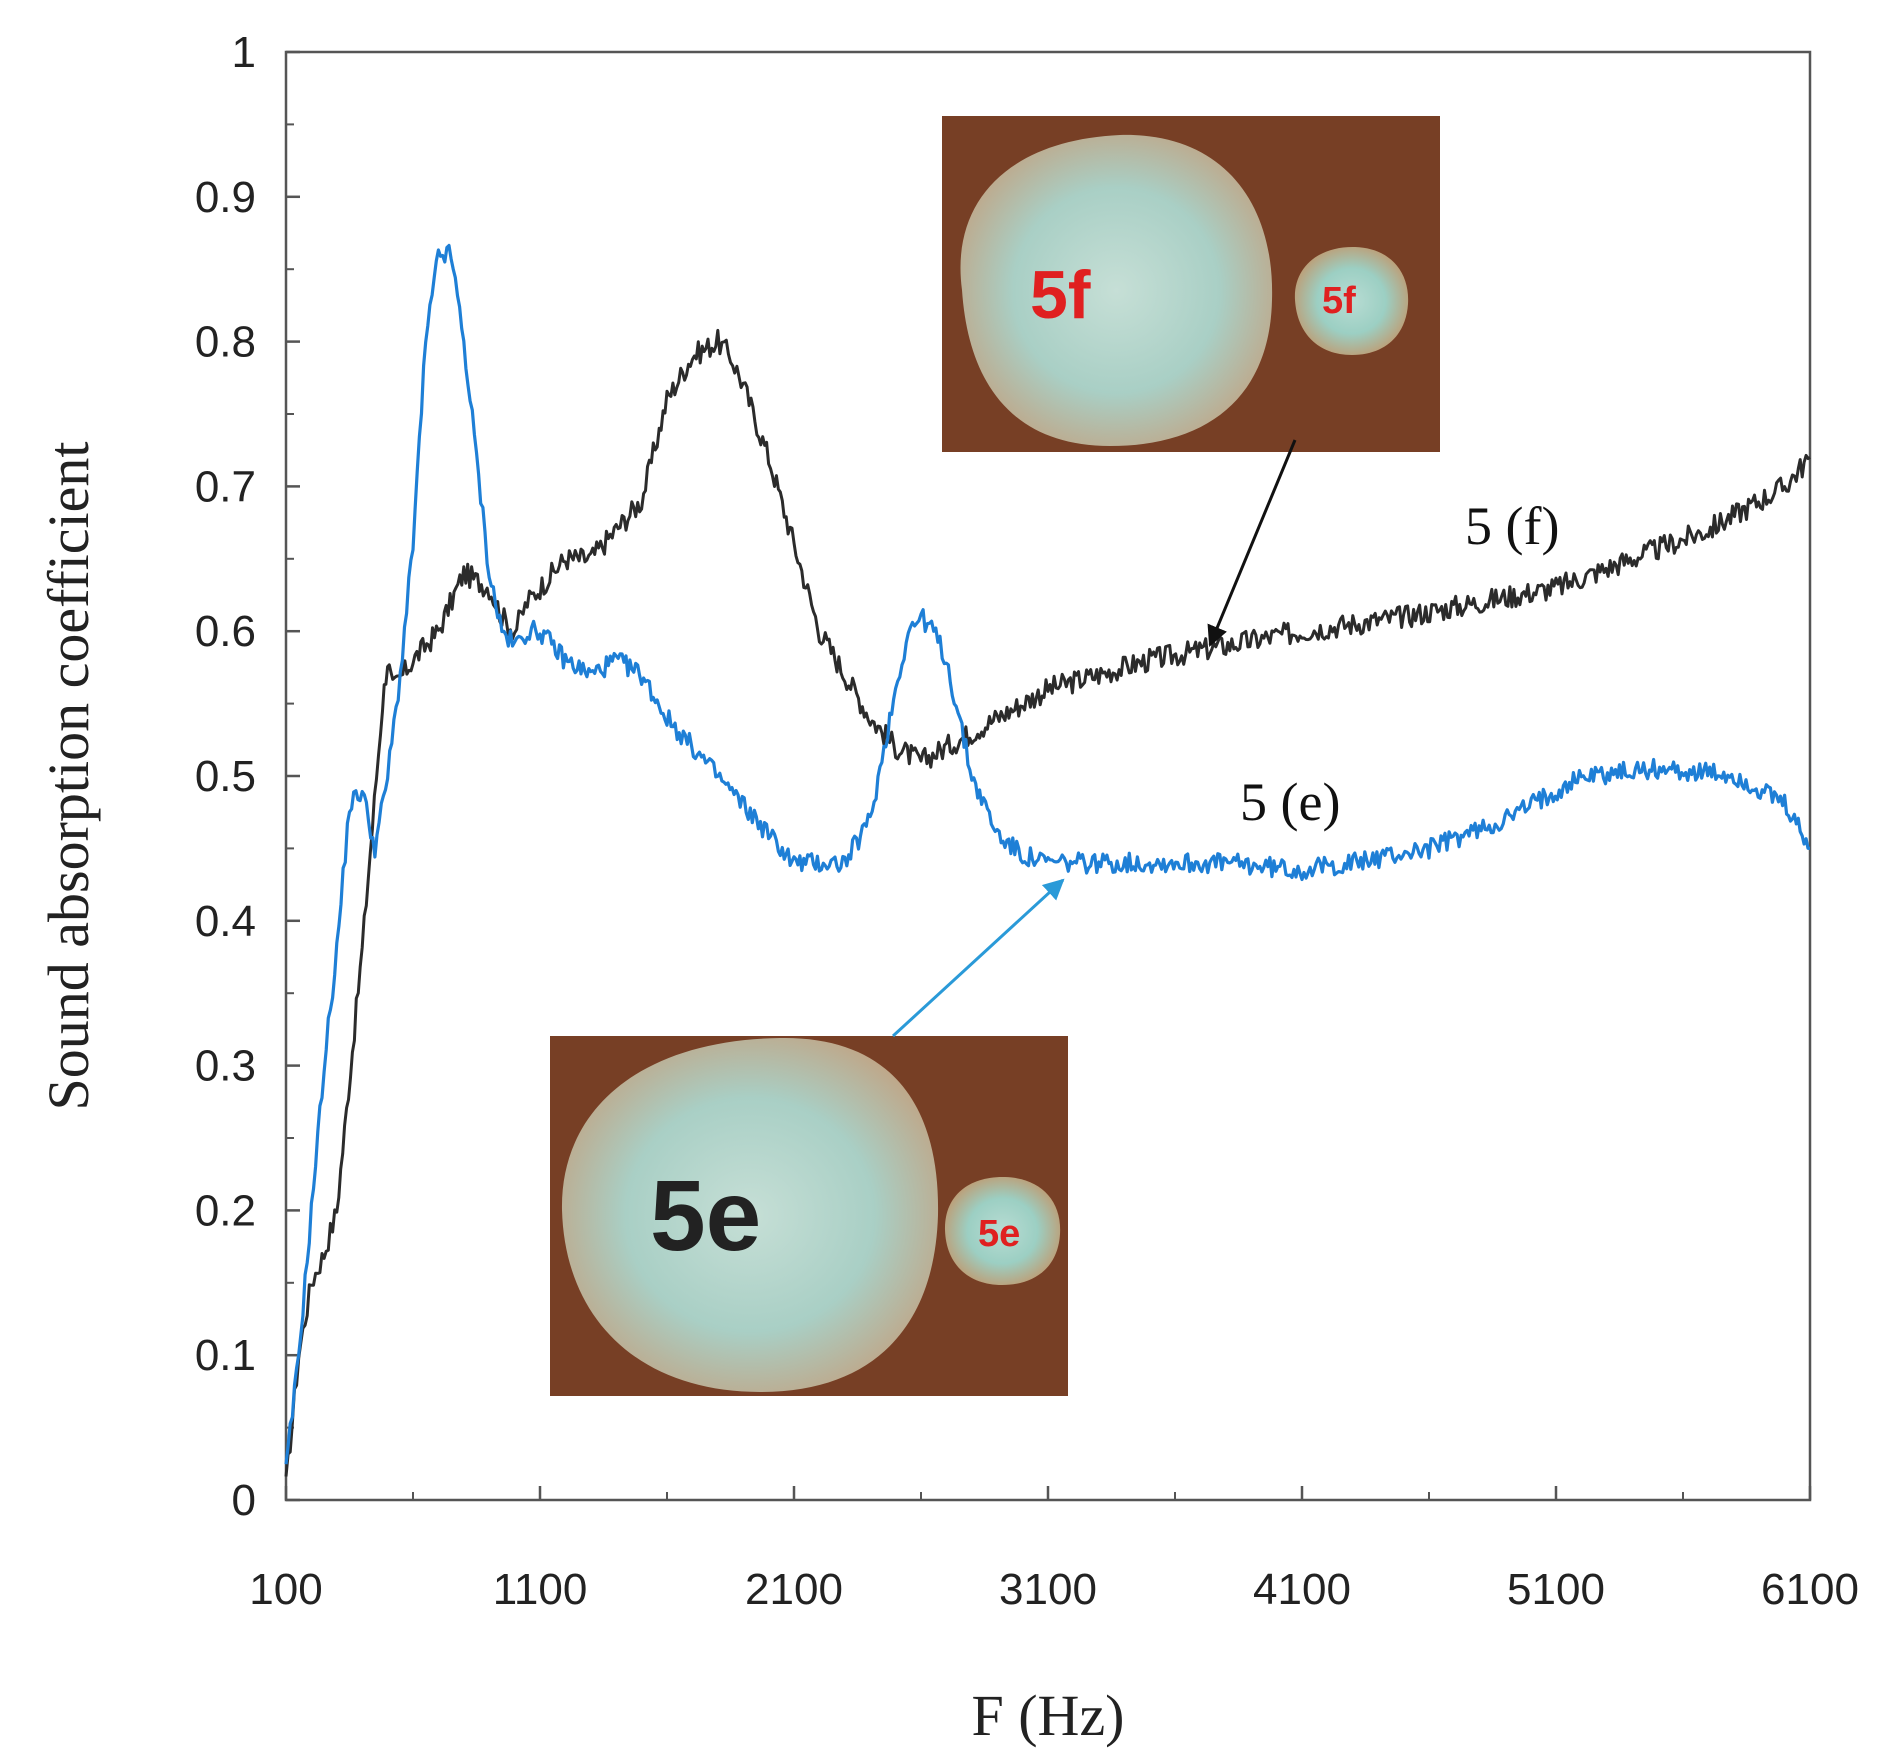 Image resolution: width=1890 pixels, height=1755 pixels. I want to click on x-tick-label: 6100, so click(1810, 1589).